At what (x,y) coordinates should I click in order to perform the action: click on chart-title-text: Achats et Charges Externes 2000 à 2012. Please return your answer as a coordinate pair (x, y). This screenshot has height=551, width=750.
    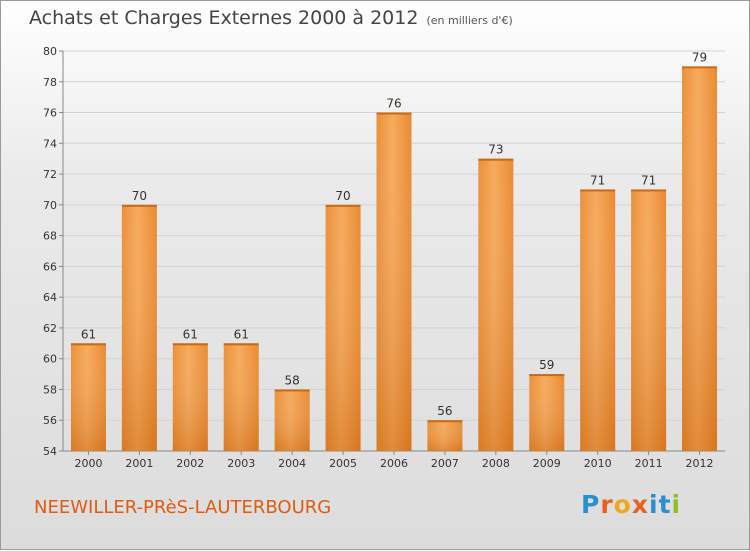
    Looking at the image, I should click on (224, 18).